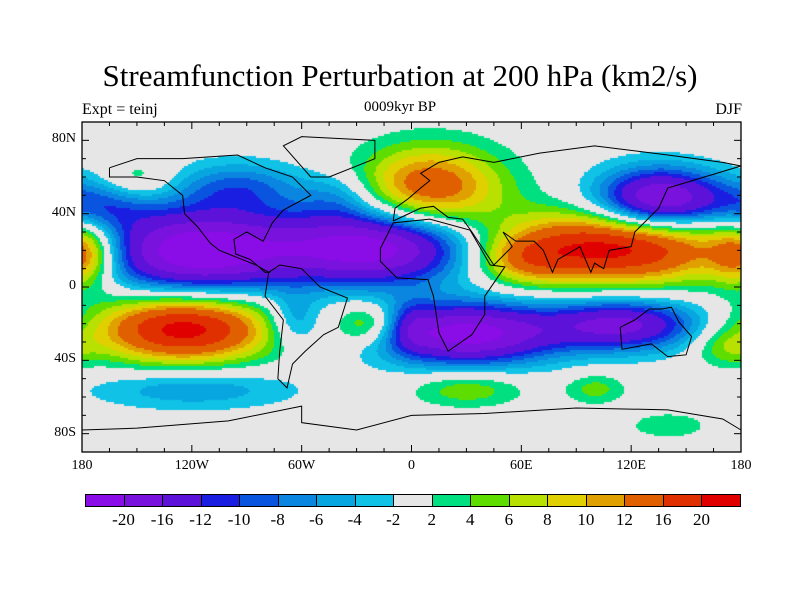  What do you see at coordinates (663, 519) in the screenshot?
I see `colorbar-label: 16` at bounding box center [663, 519].